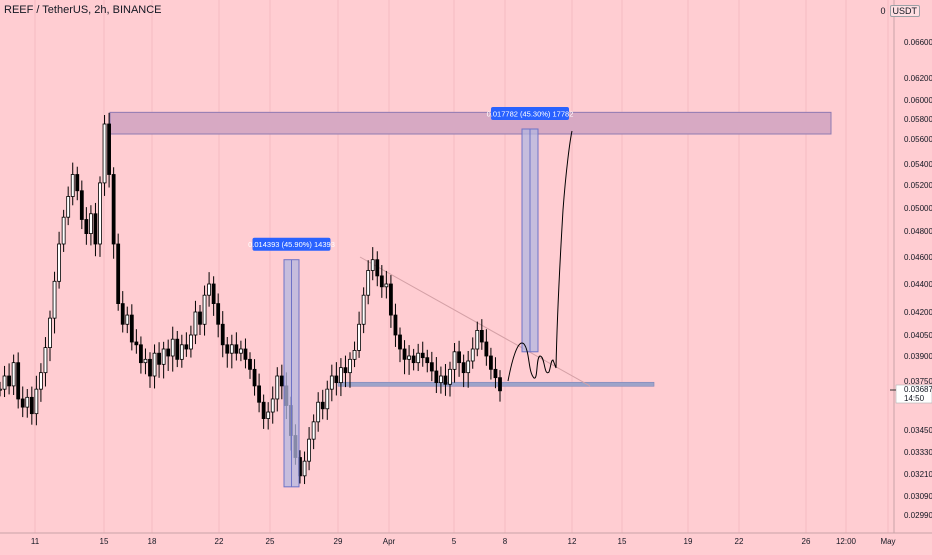 The image size is (932, 555). What do you see at coordinates (270, 541) in the screenshot?
I see `time-tick-label: 25` at bounding box center [270, 541].